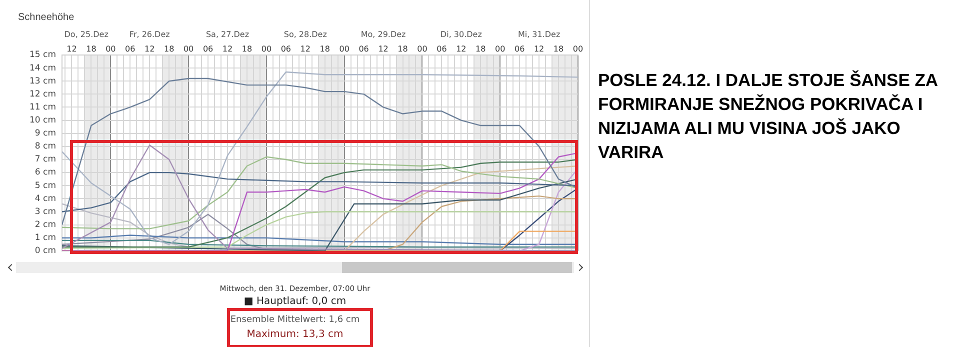 The height and width of the screenshot is (347, 960). I want to click on text: Di, 30.Dez, so click(461, 35).